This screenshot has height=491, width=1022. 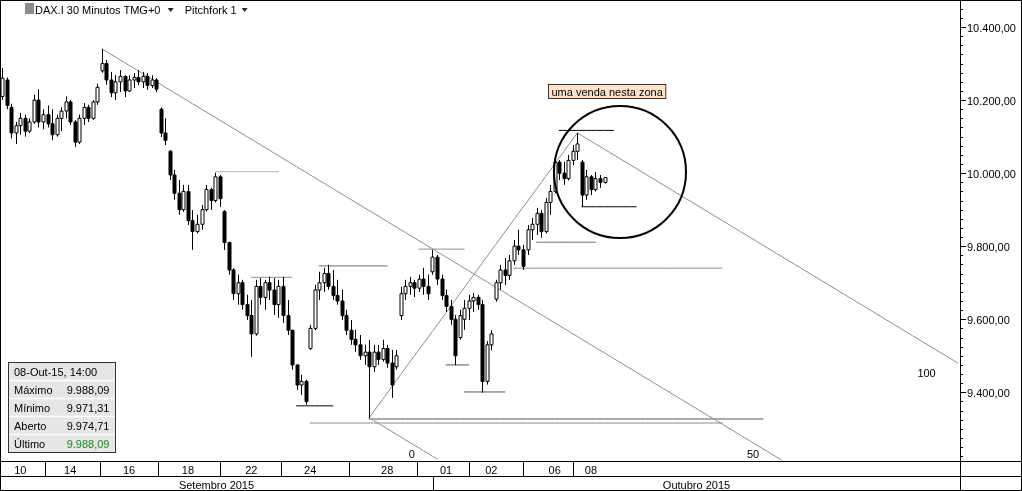 I want to click on y-tick-label: 9.600,00, so click(x=988, y=319).